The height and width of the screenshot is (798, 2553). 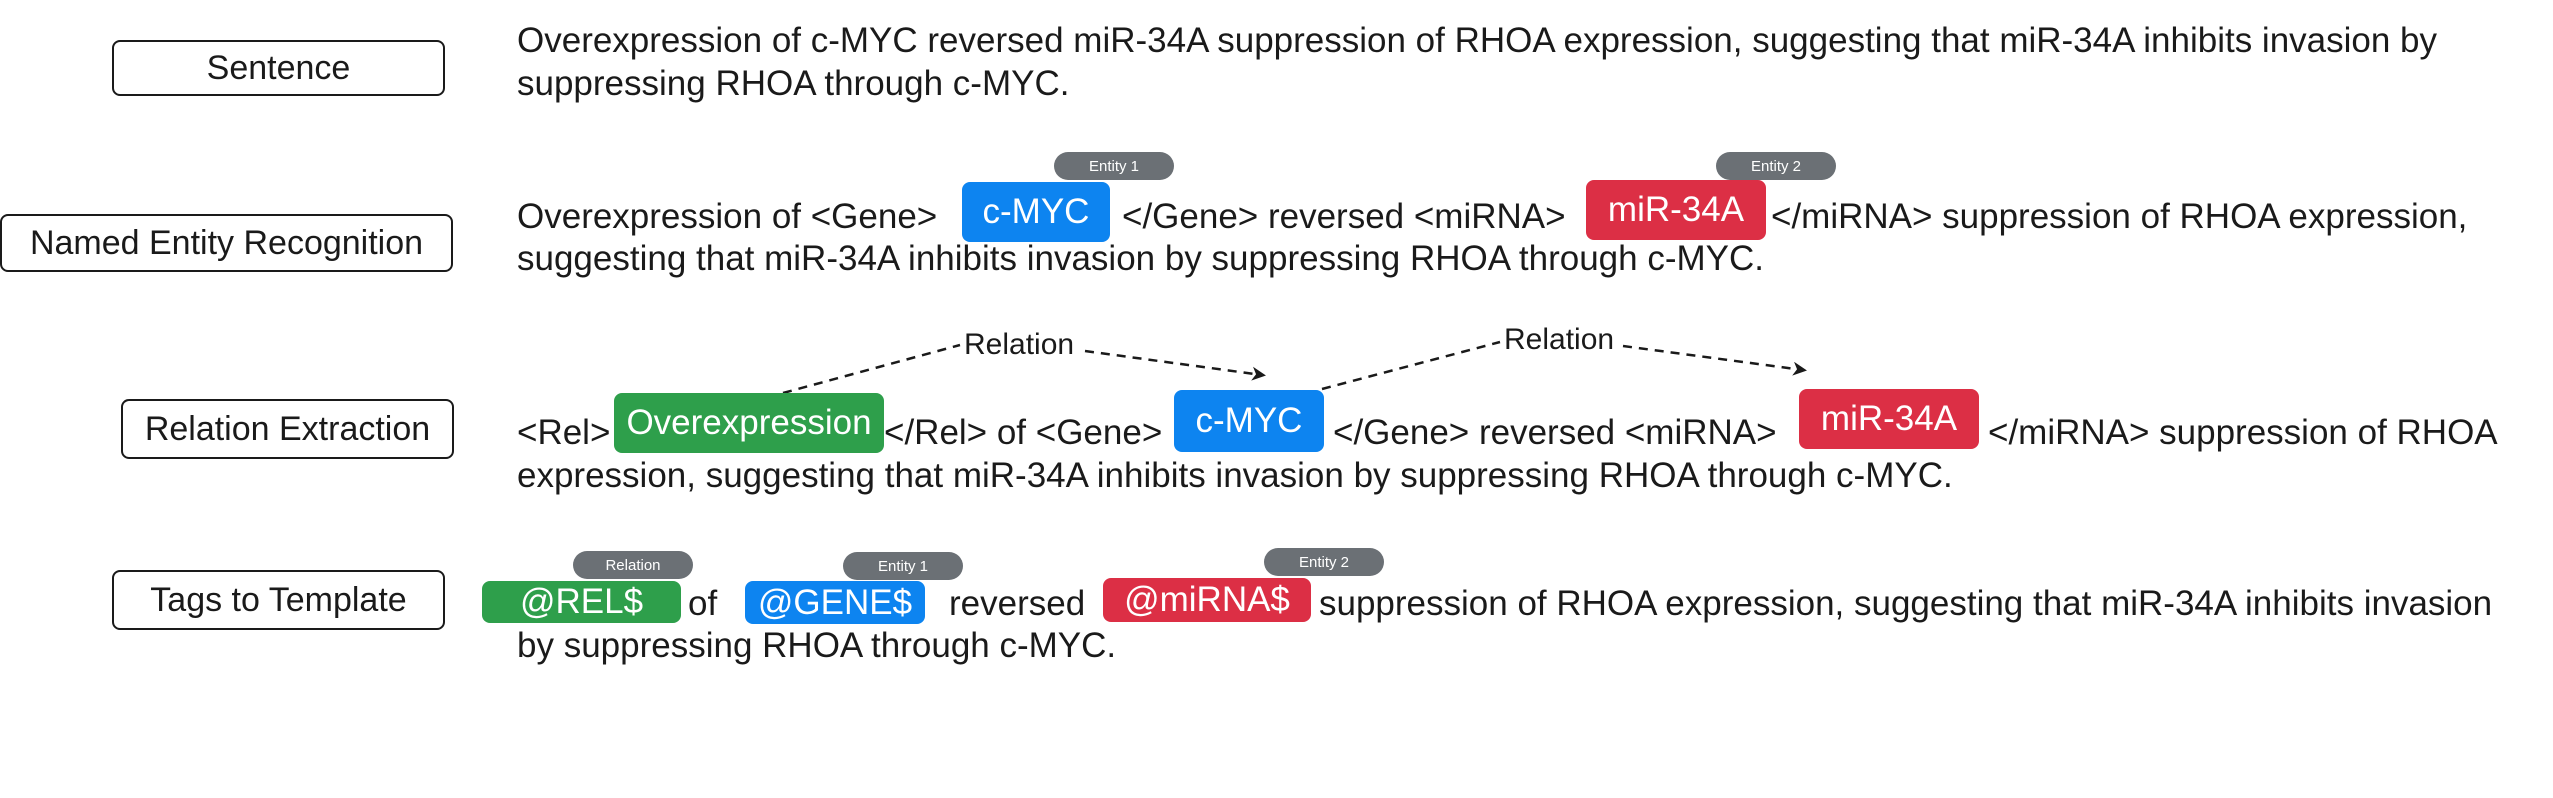 What do you see at coordinates (278, 68) in the screenshot?
I see `sentence-stage-label: Sentence` at bounding box center [278, 68].